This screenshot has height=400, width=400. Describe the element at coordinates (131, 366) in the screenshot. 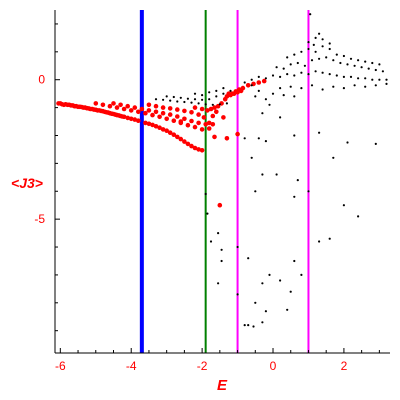

I see `x-tick-label: -4` at that location.